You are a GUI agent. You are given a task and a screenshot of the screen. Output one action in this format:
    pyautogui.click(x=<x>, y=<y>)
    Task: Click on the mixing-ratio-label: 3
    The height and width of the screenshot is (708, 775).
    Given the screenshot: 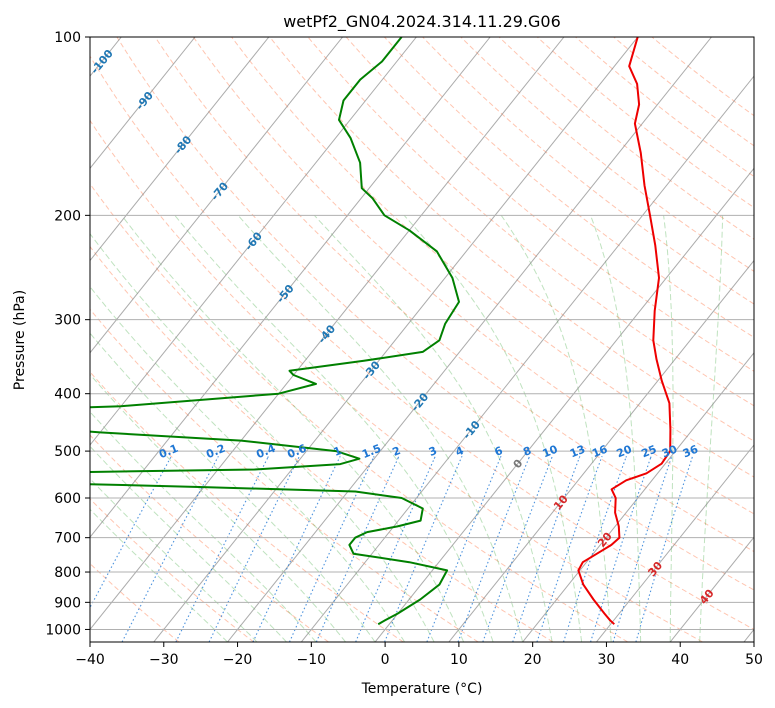 What is the action you would take?
    pyautogui.click(x=433, y=451)
    